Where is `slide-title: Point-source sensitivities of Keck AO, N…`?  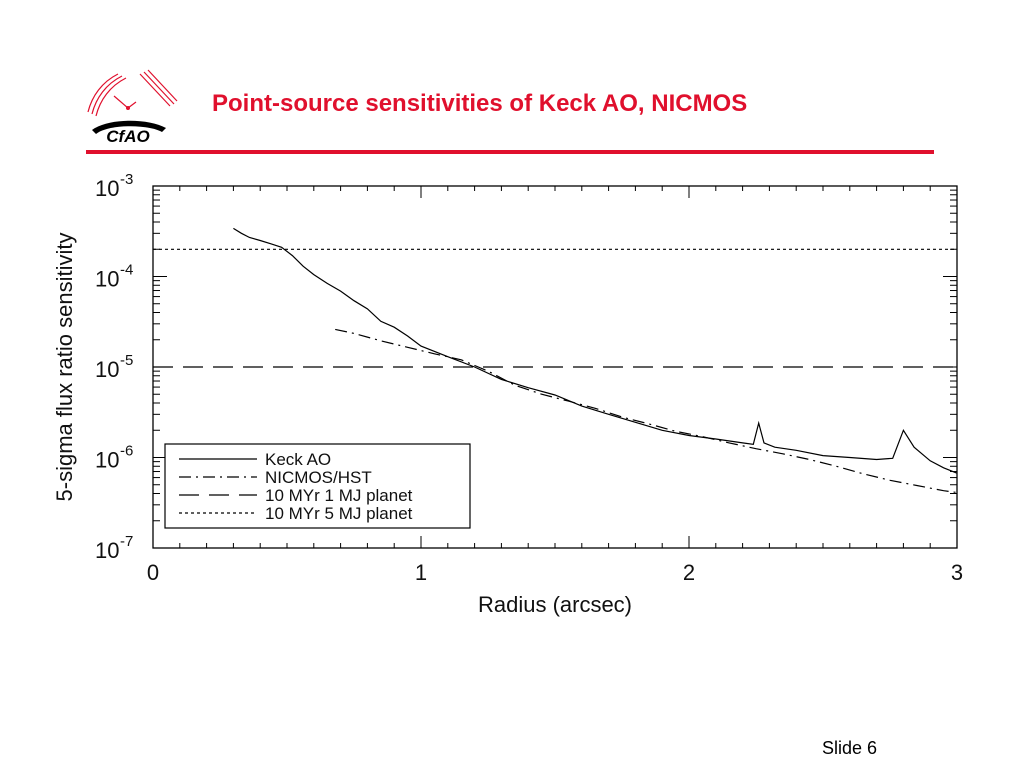 slide-title: Point-source sensitivities of Keck AO, N… is located at coordinates (480, 103).